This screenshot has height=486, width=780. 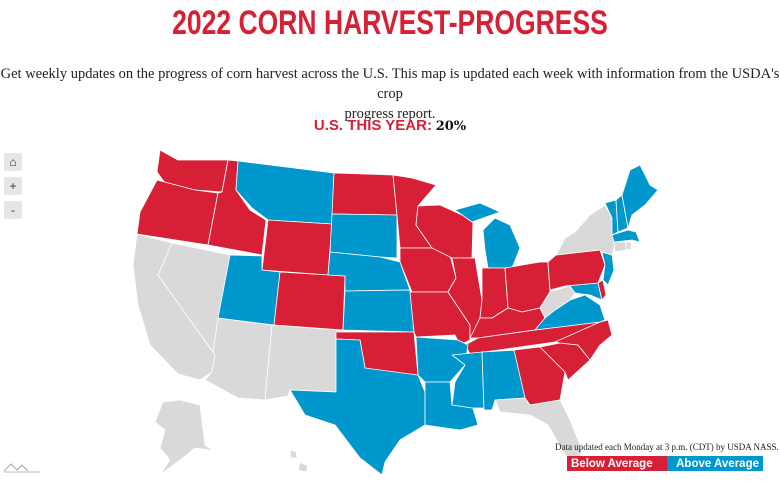 I want to click on state-ks, so click(x=378, y=311).